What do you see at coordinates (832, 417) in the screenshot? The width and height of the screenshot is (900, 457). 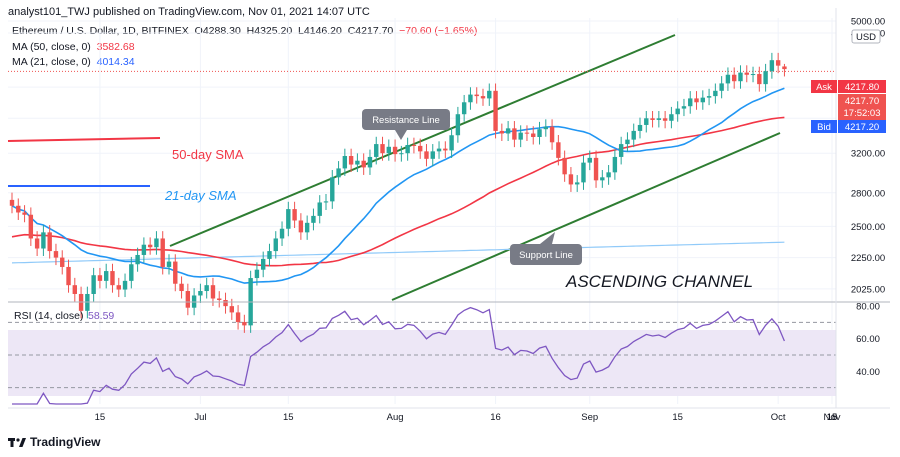 I see `time-tick-label: 18` at bounding box center [832, 417].